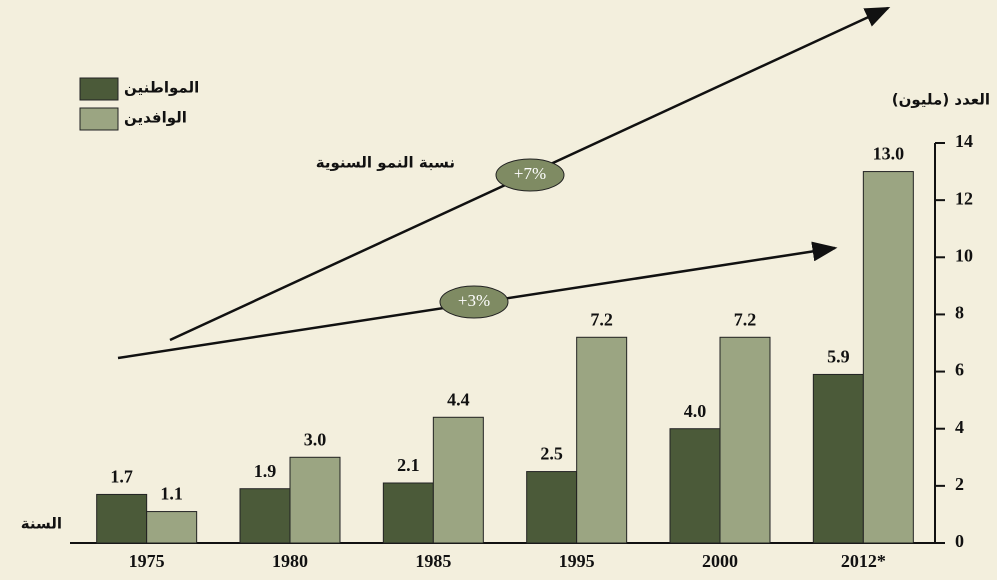  Describe the element at coordinates (147, 561) in the screenshot. I see `x-tick-label: 1975` at that location.